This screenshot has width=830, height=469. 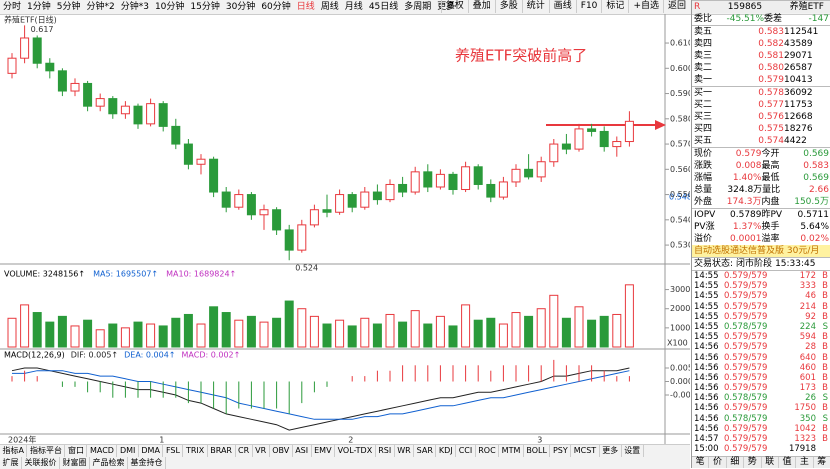 I want to click on indicator-tab: DMA, so click(x=151, y=451).